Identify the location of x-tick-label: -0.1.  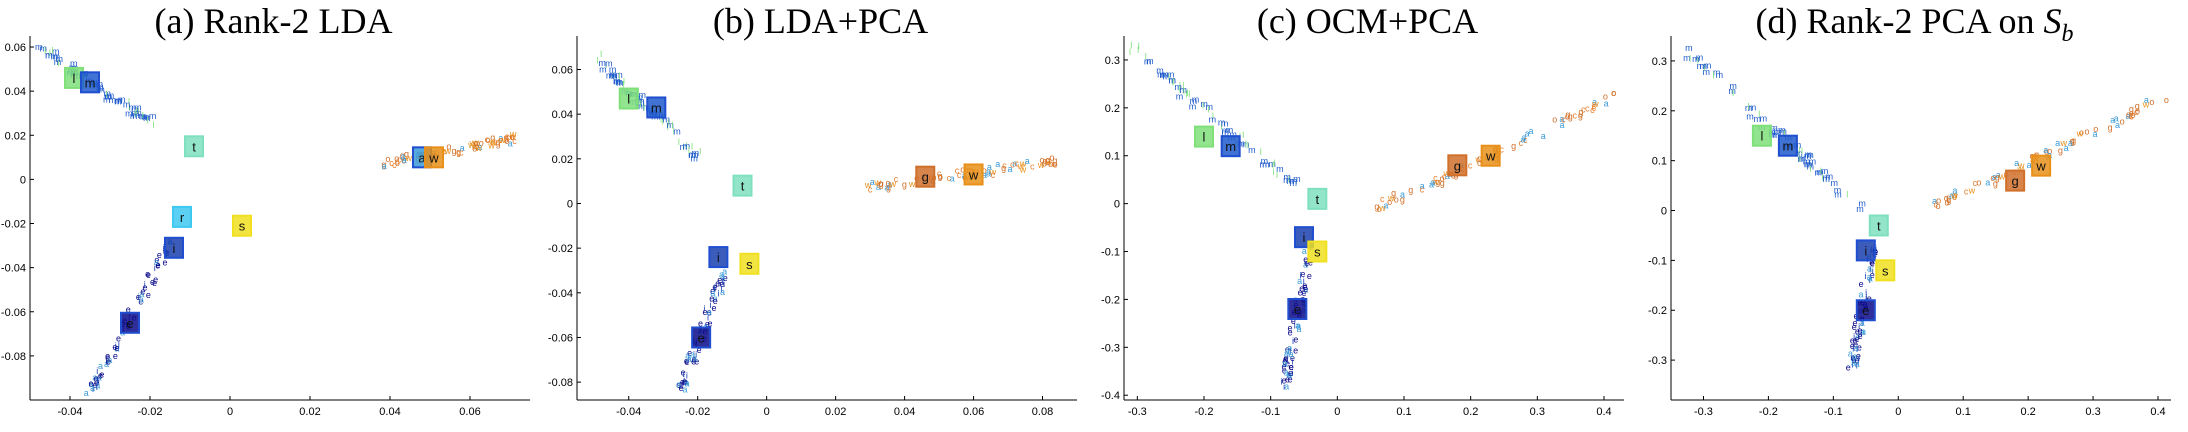
(1833, 412).